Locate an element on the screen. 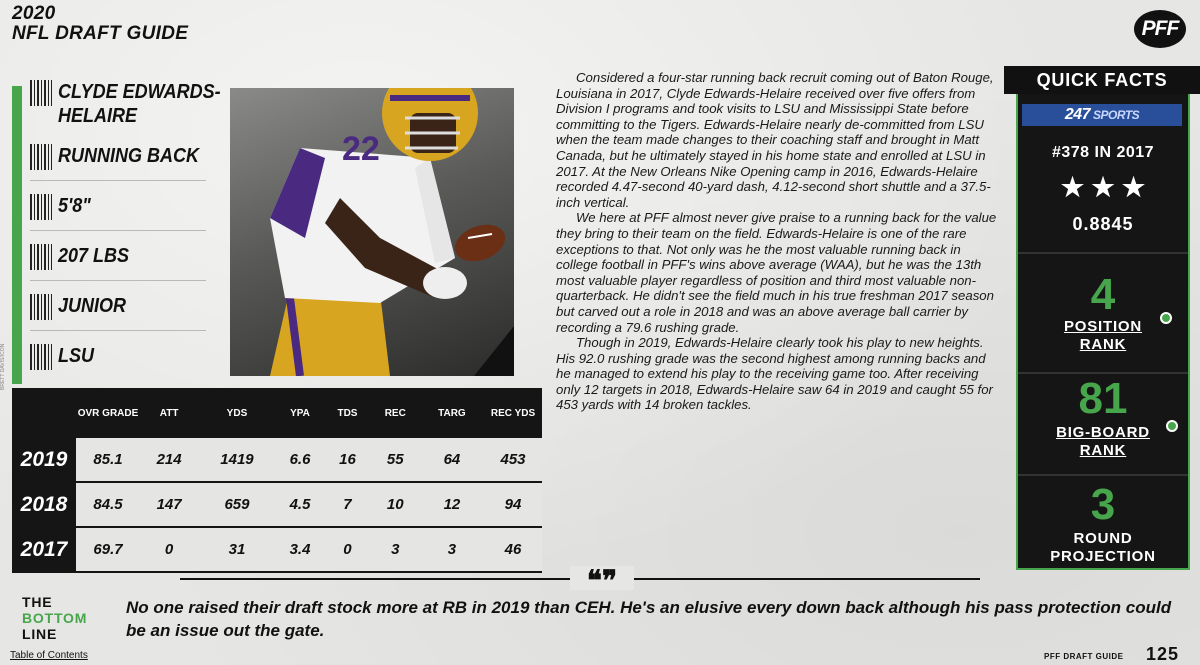 The image size is (1200, 665). quick-facts-panel is located at coordinates (1103, 332).